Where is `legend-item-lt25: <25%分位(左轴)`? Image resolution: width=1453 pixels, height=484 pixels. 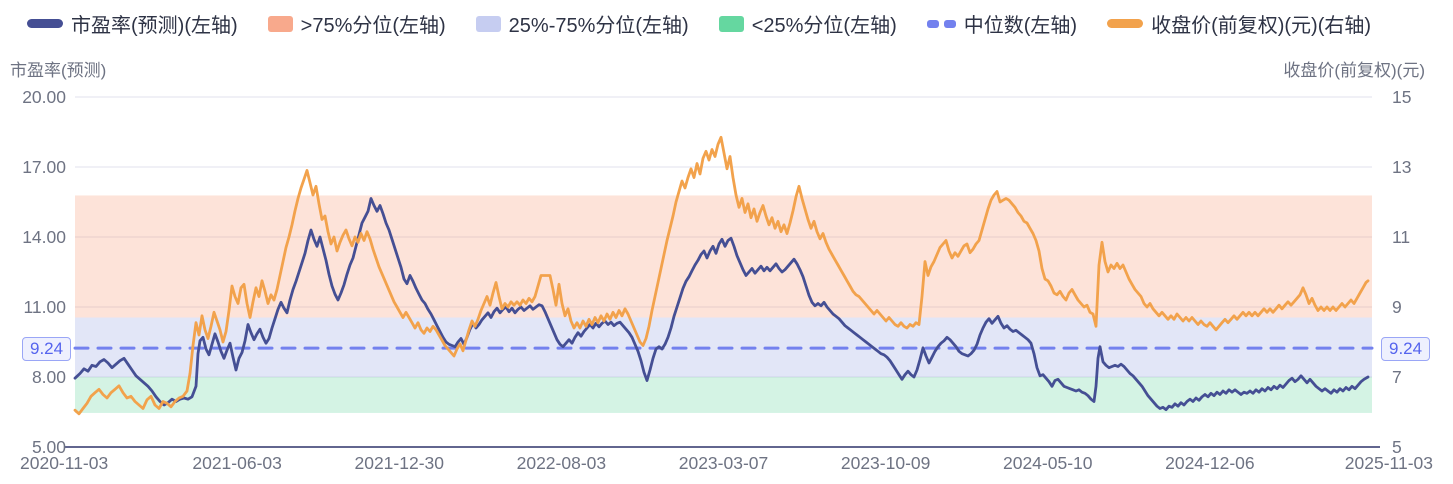 legend-item-lt25: <25%分位(左轴) is located at coordinates (807, 23).